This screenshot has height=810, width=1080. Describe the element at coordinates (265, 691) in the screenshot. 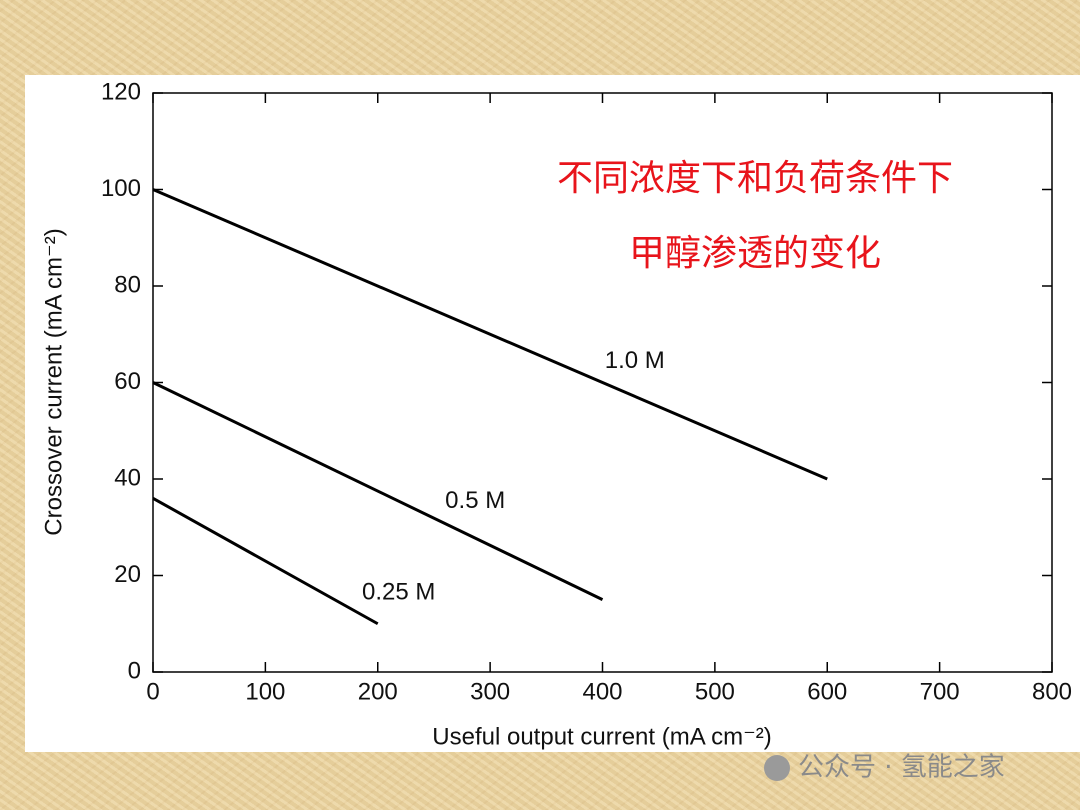

I see `x-tick-label: 100` at that location.